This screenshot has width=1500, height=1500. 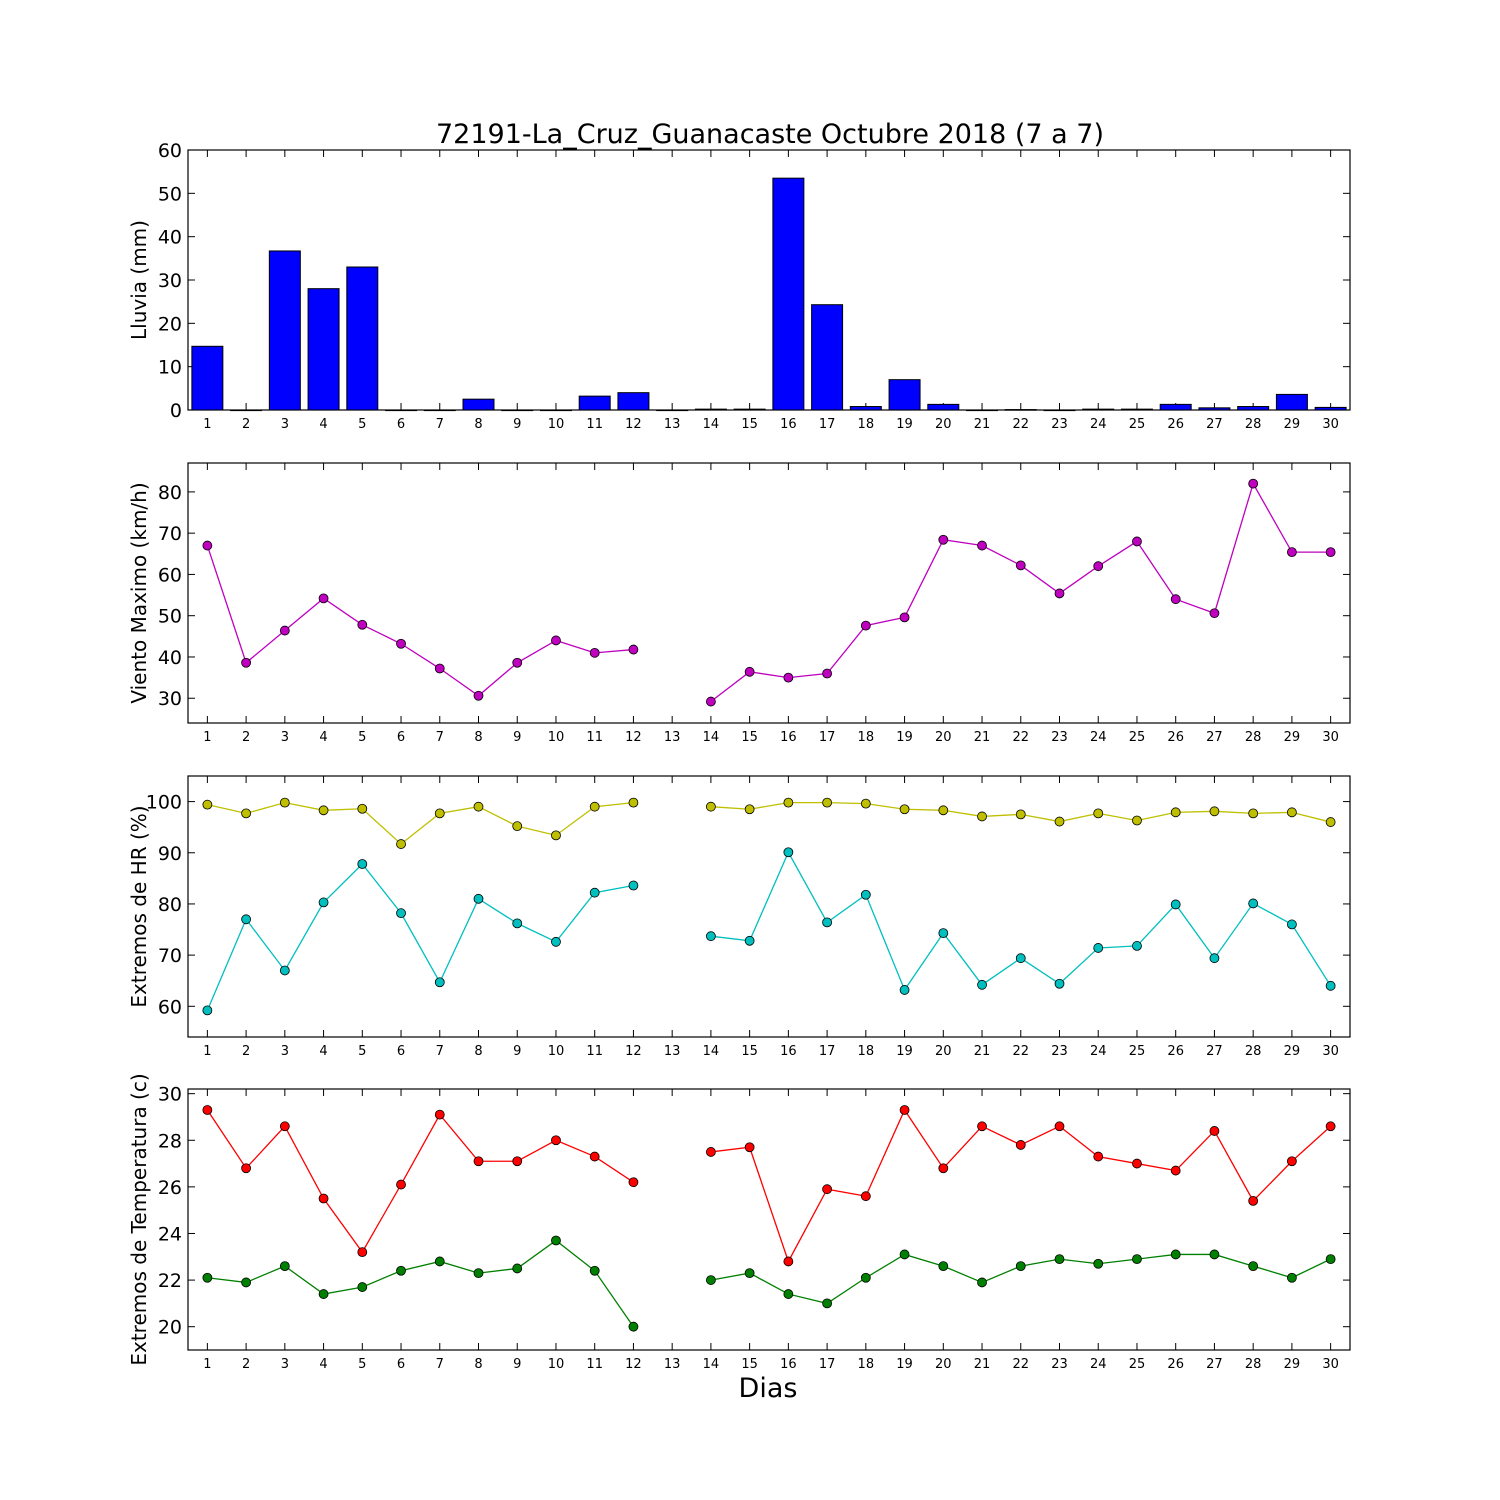 I want to click on y-tick-label: 60, so click(x=170, y=1007).